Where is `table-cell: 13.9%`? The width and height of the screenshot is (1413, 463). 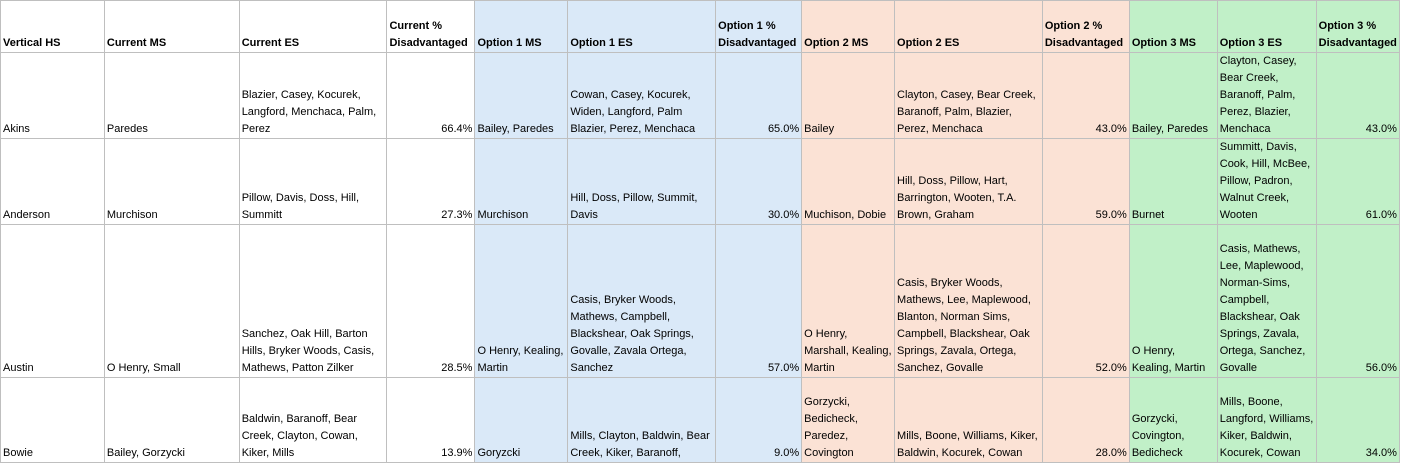 table-cell: 13.9% is located at coordinates (431, 420).